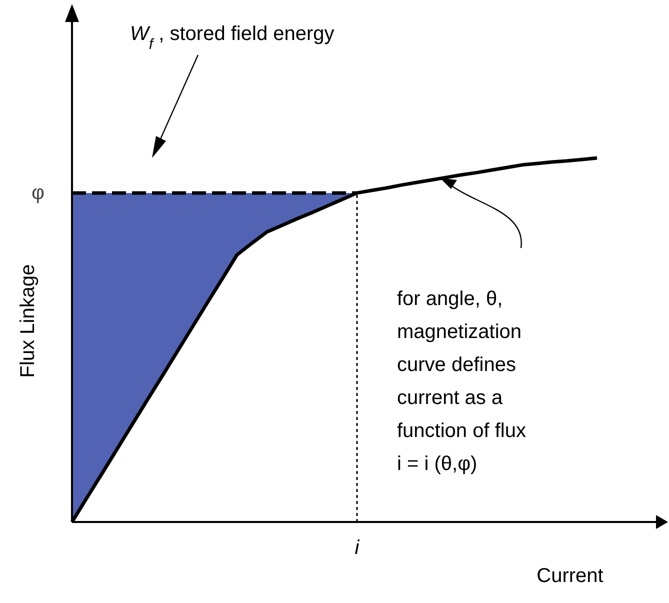 The image size is (669, 603). Describe the element at coordinates (570, 576) in the screenshot. I see `x-axis-title: Current` at that location.